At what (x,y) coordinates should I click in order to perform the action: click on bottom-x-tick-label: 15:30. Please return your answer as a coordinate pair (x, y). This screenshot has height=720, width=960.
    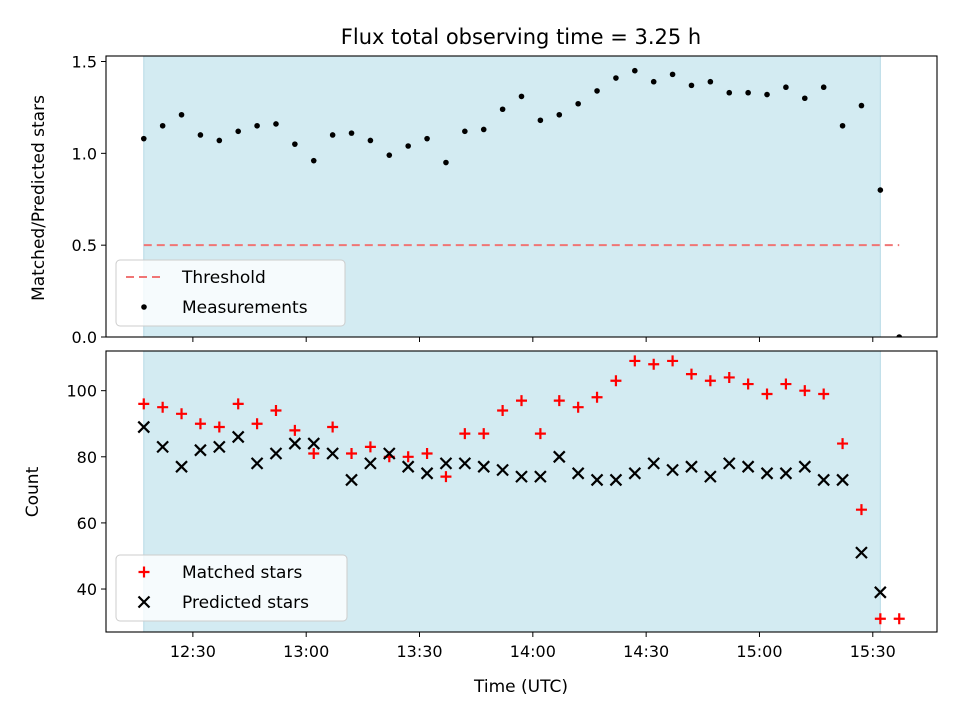
    Looking at the image, I should click on (873, 651).